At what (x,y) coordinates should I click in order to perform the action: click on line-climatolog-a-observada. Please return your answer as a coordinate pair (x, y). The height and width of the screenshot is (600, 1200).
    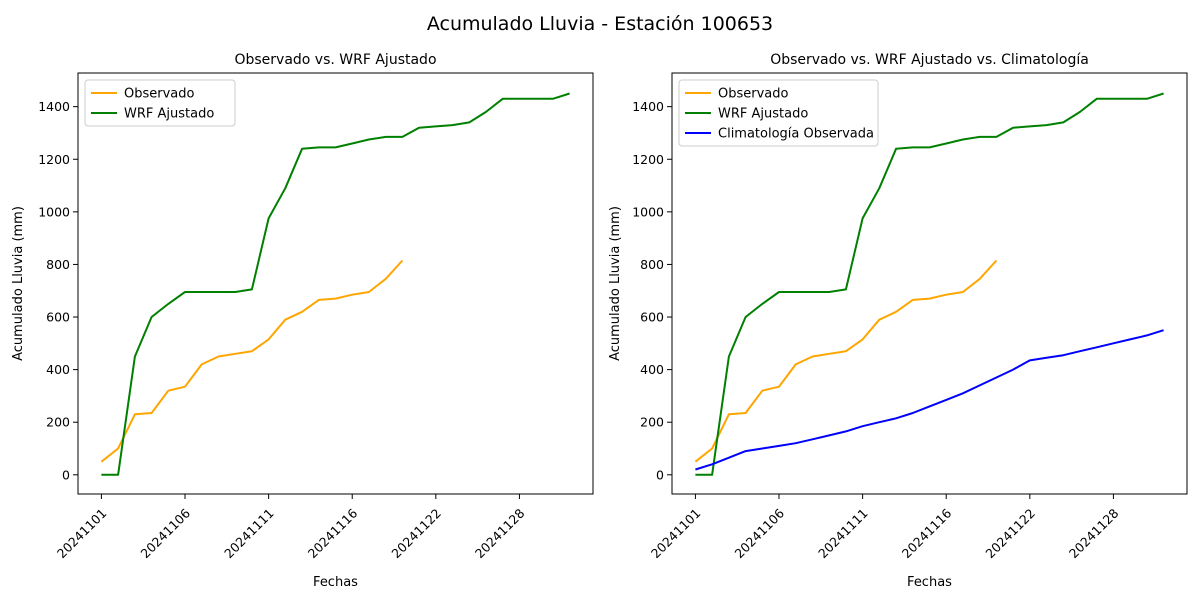
    Looking at the image, I should click on (929, 400).